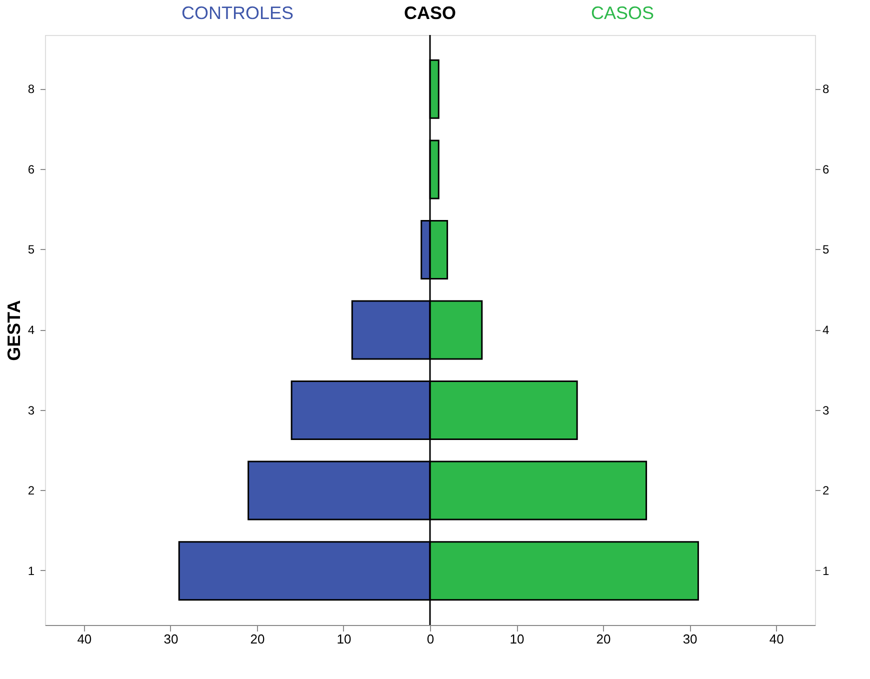 The image size is (870, 679). What do you see at coordinates (826, 330) in the screenshot?
I see `y-tick-label: 4` at bounding box center [826, 330].